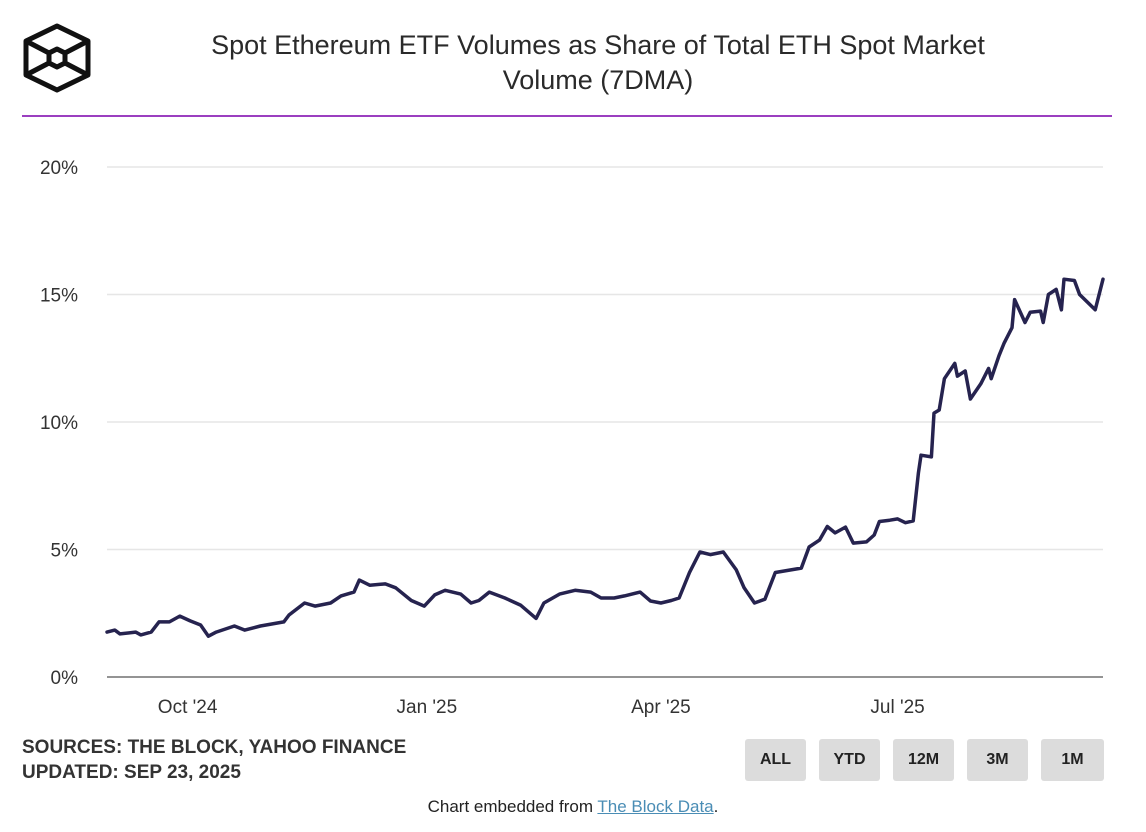 This screenshot has height=832, width=1146. Describe the element at coordinates (512, 806) in the screenshot. I see `embed-prefix: Chart embedded from` at that location.